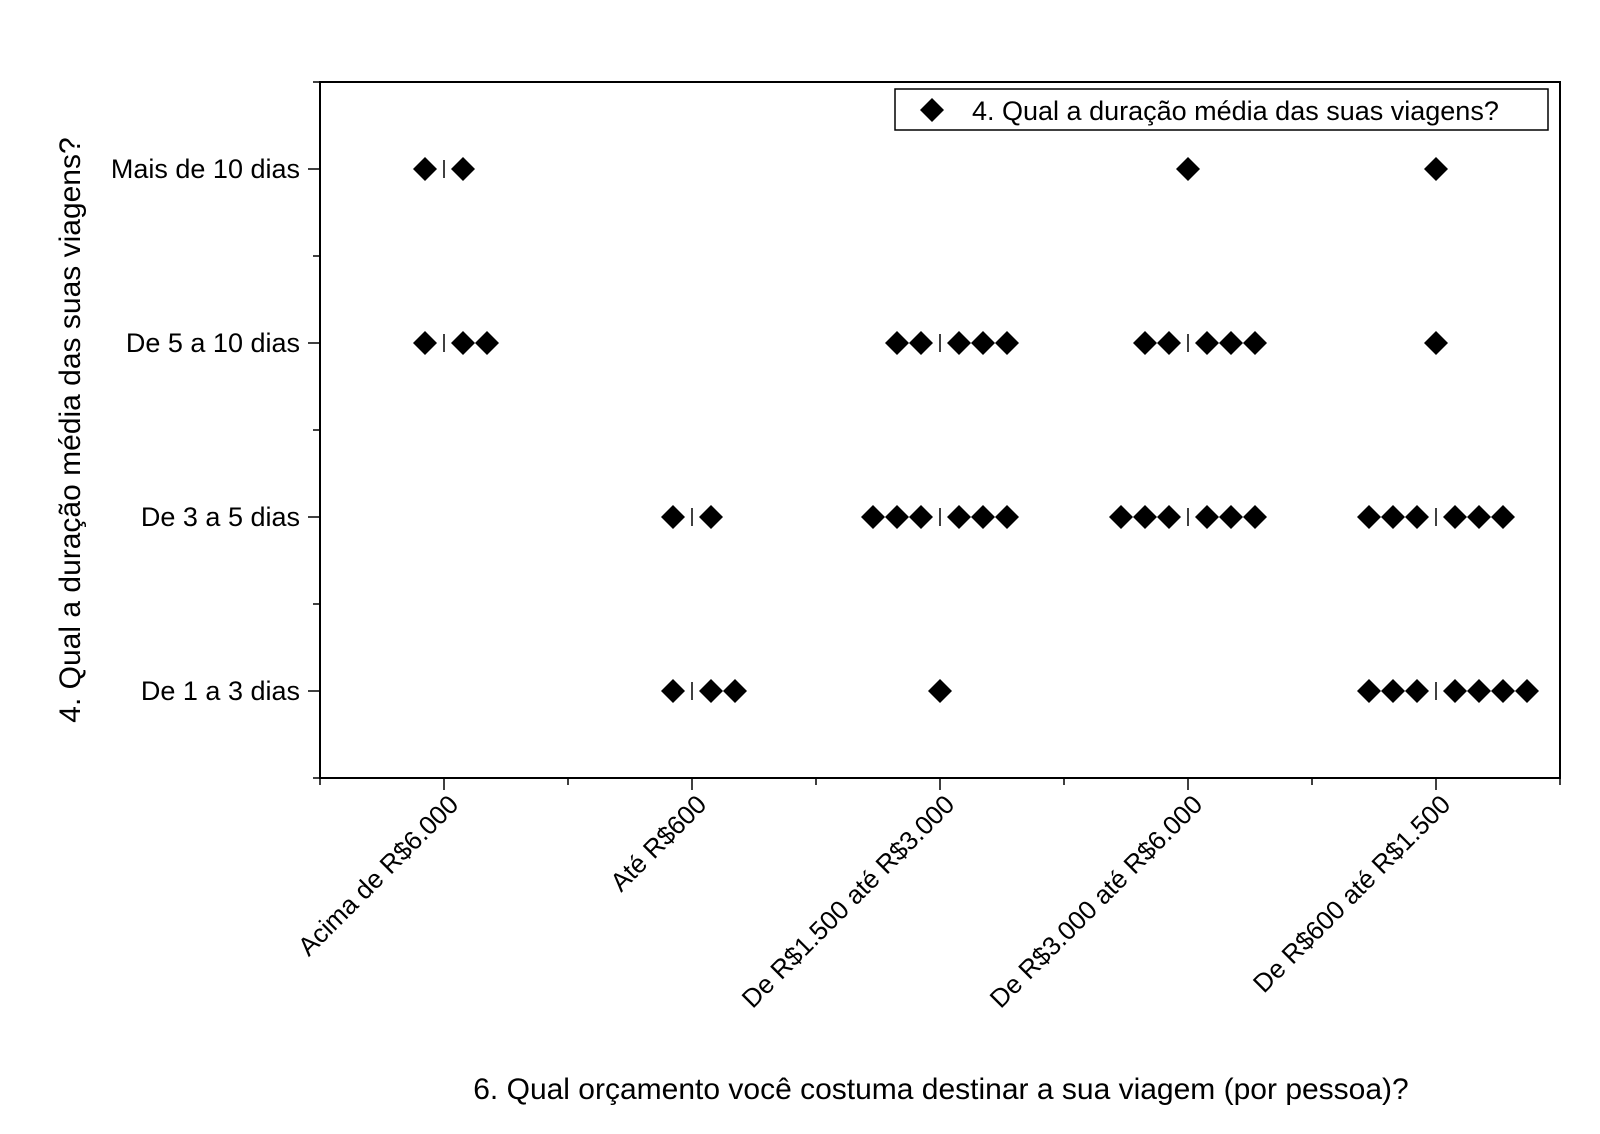 This screenshot has height=1134, width=1600. Describe the element at coordinates (932, 110) in the screenshot. I see `legend-diamond-marker` at that location.